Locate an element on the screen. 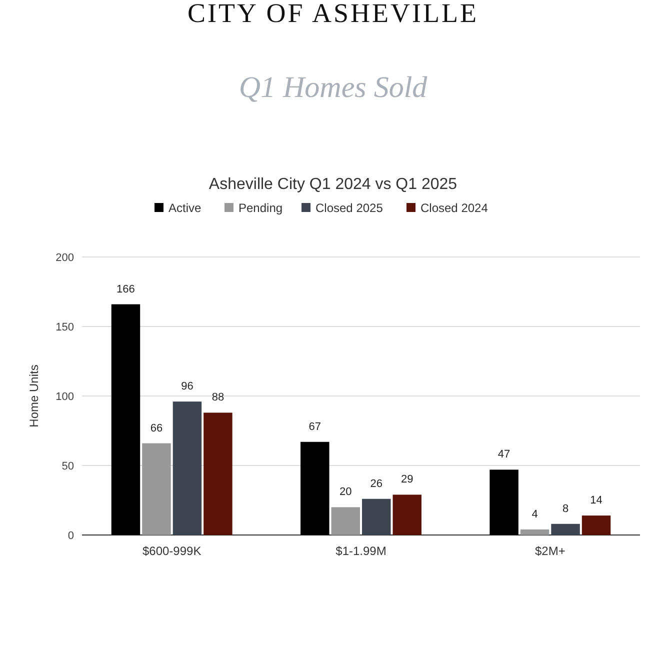 The image size is (666, 666). y-tick-label: 200 is located at coordinates (65, 258).